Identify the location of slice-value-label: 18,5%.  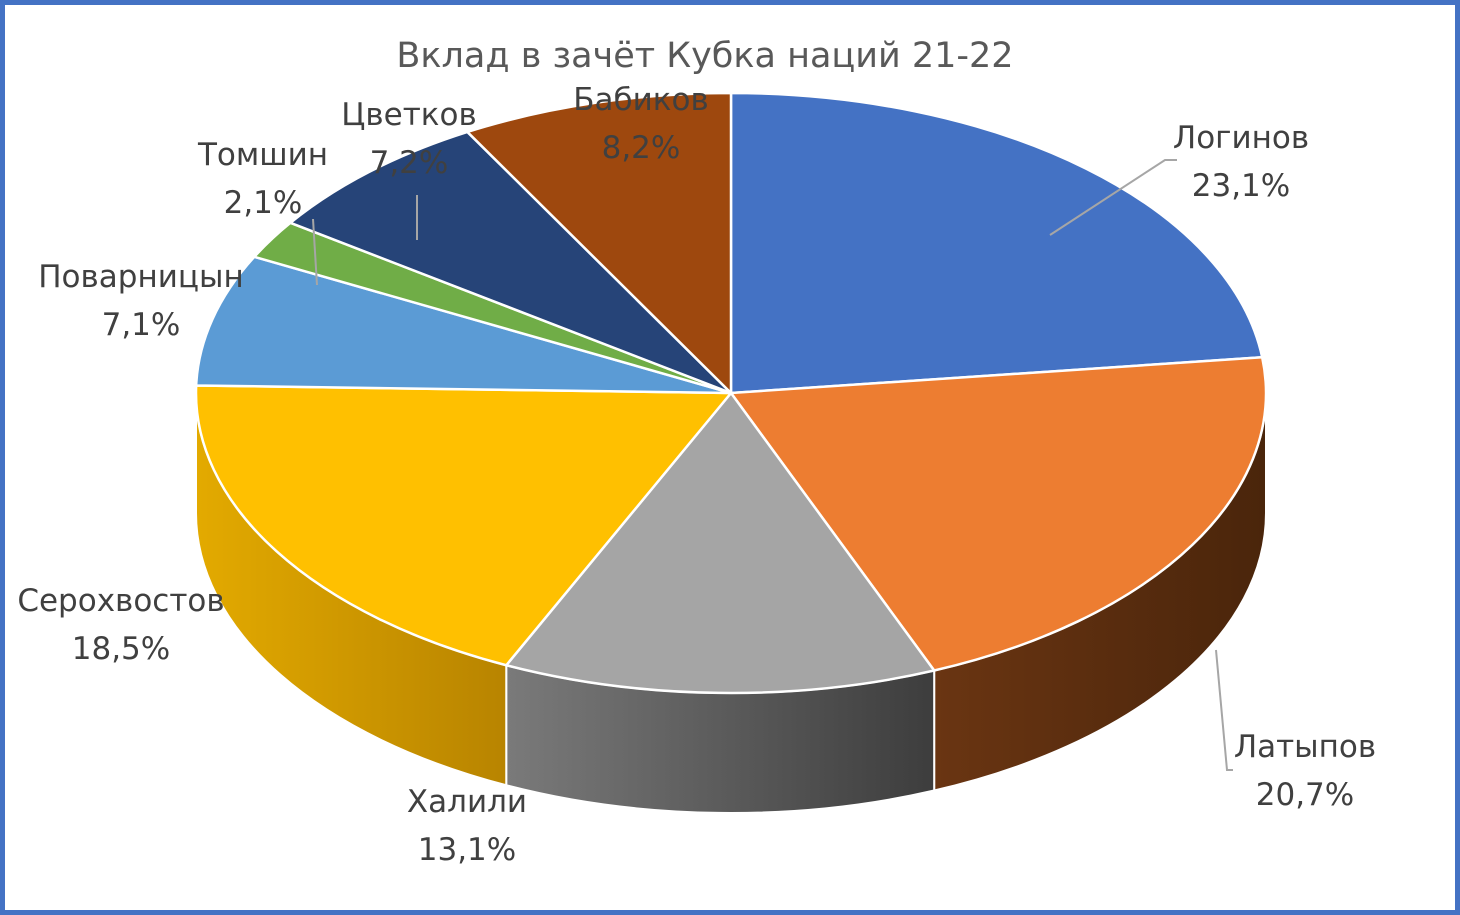
(121, 649).